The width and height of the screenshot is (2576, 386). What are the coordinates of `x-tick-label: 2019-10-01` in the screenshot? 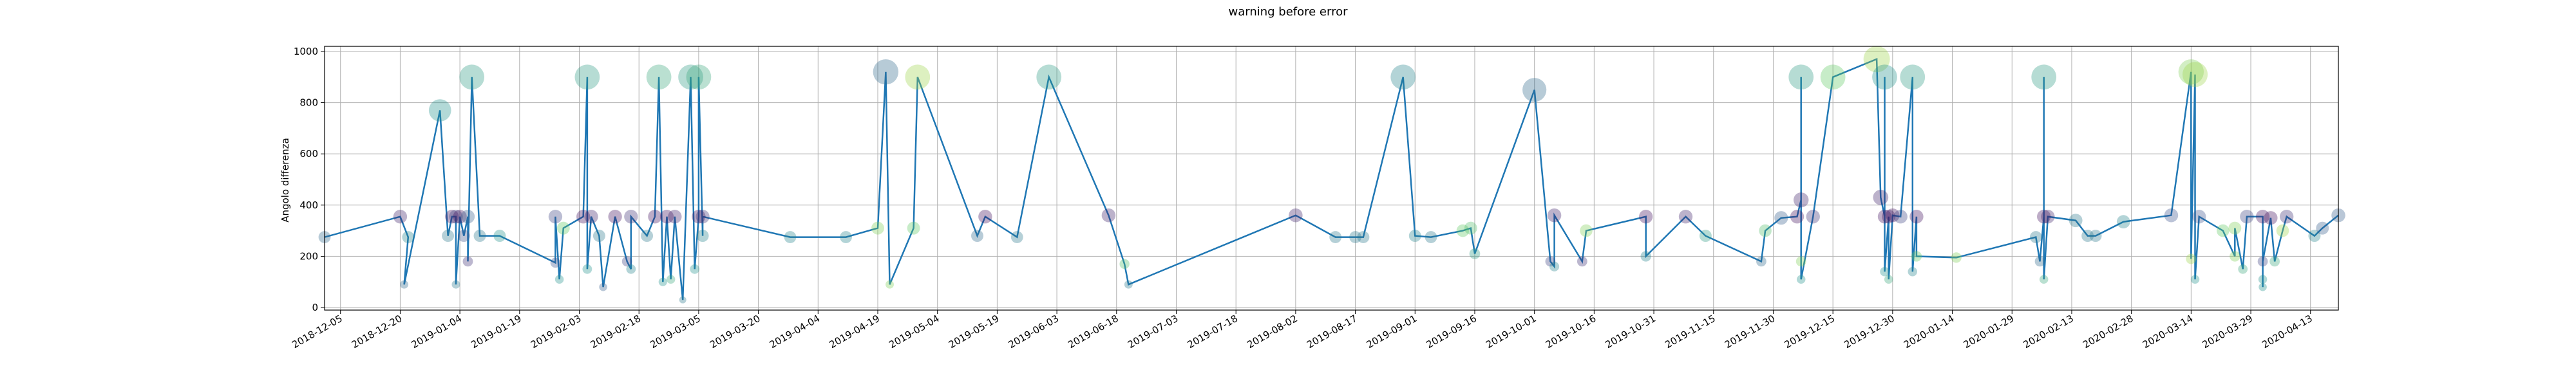 It's located at (1512, 332).